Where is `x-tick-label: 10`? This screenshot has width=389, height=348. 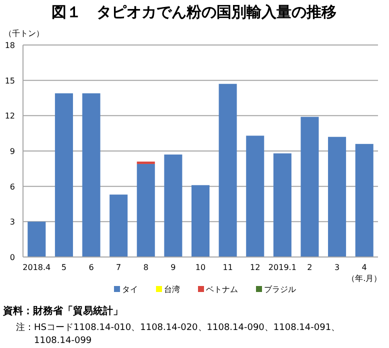
x-tick-label: 10 is located at coordinates (200, 267).